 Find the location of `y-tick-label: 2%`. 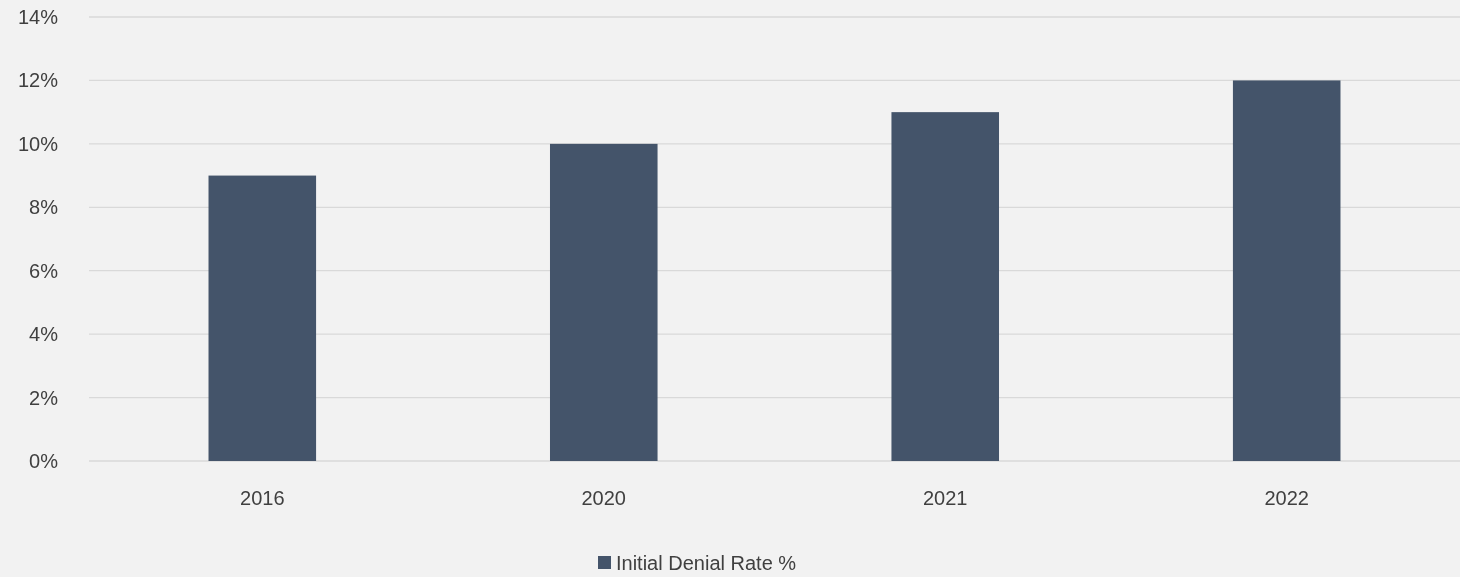

y-tick-label: 2% is located at coordinates (44, 397).